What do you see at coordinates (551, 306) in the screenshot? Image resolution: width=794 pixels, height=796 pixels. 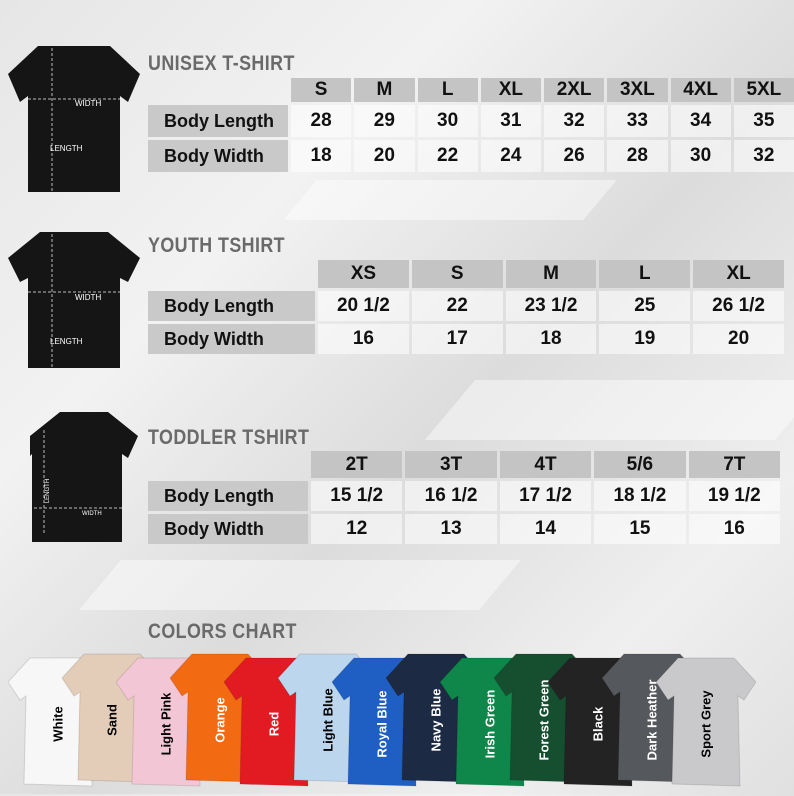 I see `size-value: 23 1/2` at bounding box center [551, 306].